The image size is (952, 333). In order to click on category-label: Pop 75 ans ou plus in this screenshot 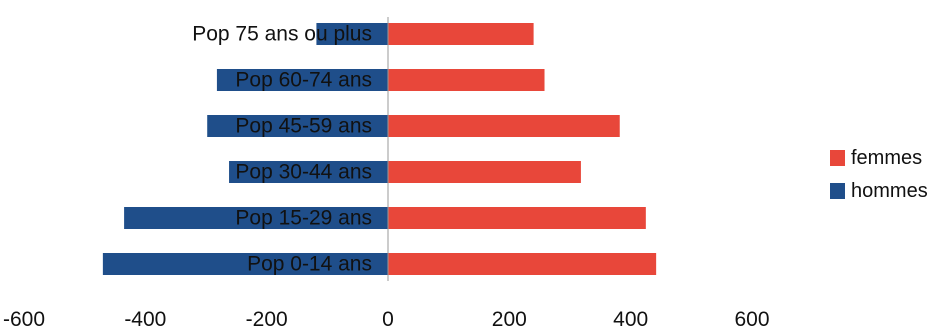, I will do `click(282, 34)`.